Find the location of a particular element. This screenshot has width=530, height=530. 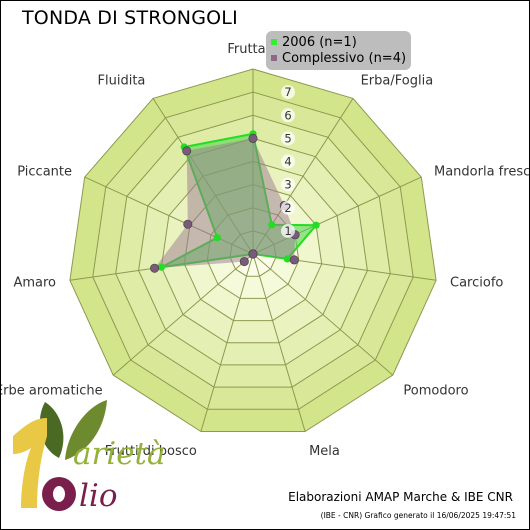

tick-label: 4 is located at coordinates (287, 162).